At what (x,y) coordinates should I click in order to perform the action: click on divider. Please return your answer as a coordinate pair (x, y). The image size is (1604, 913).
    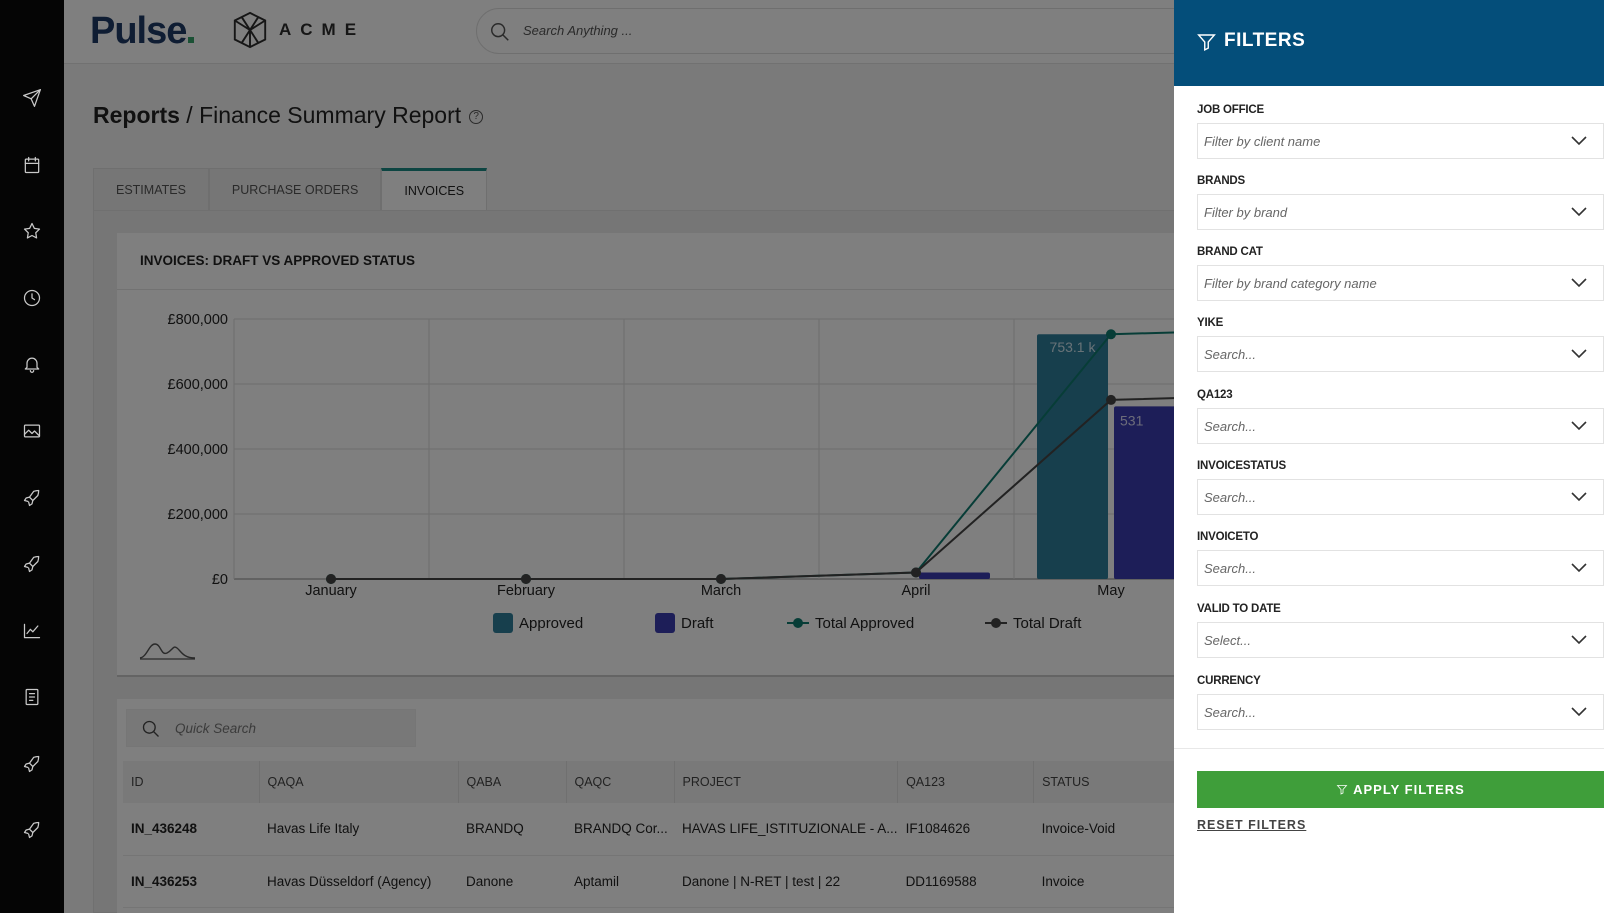
    Looking at the image, I should click on (1389, 748).